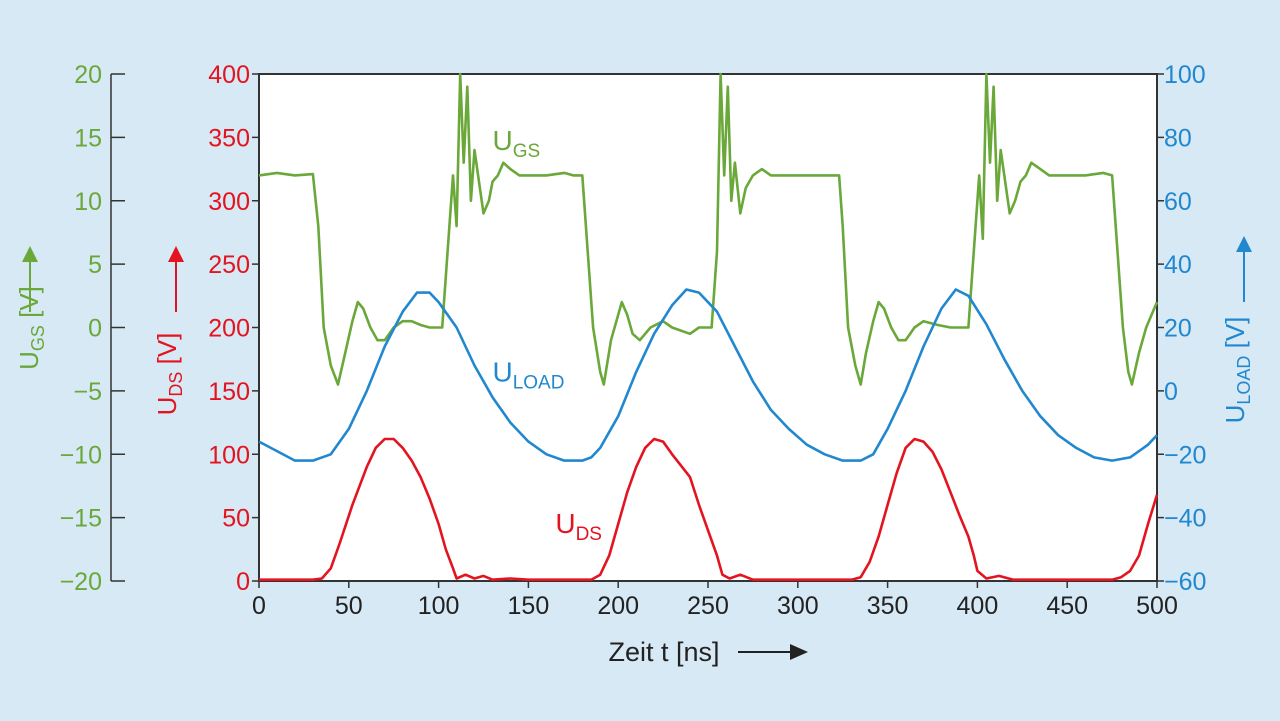  Describe the element at coordinates (529, 606) in the screenshot. I see `x-tick-label: 150` at that location.